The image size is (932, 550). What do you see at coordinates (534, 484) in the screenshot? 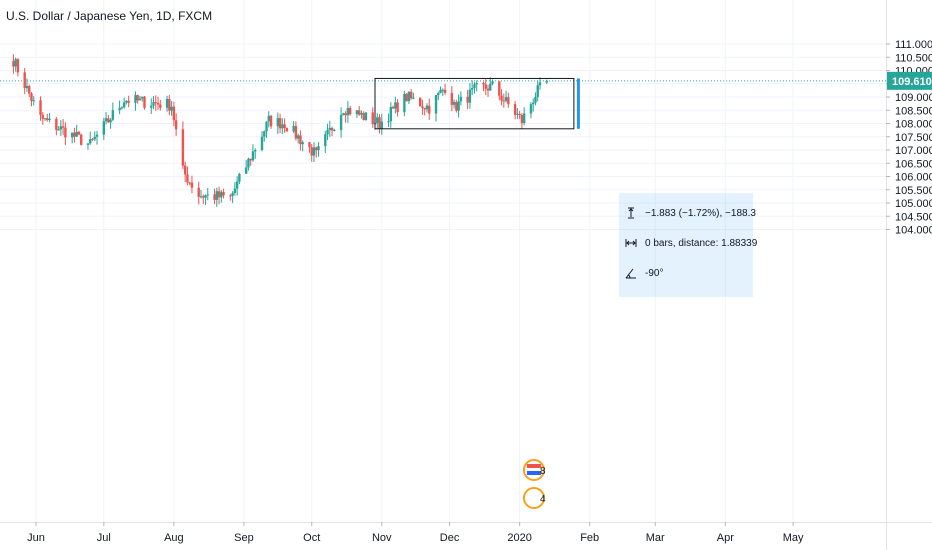
I see `economic-events: 84` at bounding box center [534, 484].